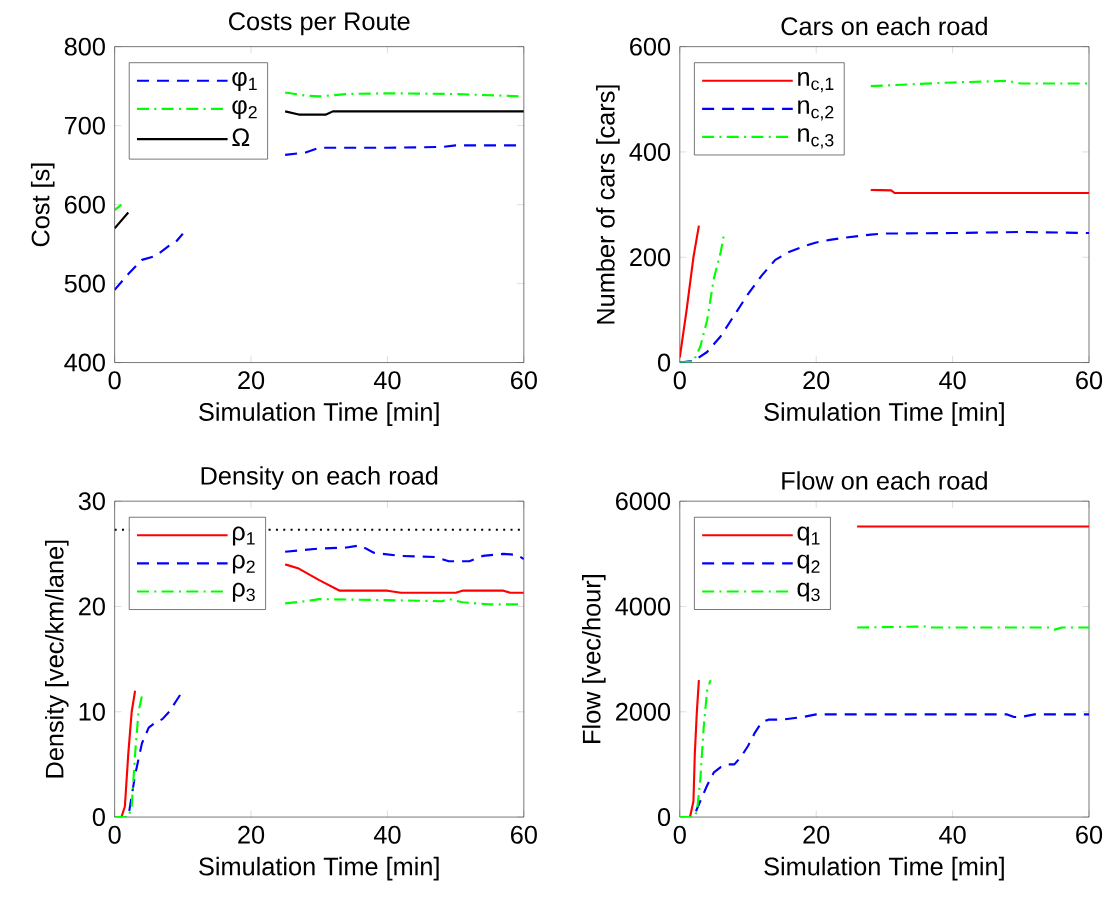 The width and height of the screenshot is (1113, 904). I want to click on legend-label: q$_{2}$, so click(808, 564).